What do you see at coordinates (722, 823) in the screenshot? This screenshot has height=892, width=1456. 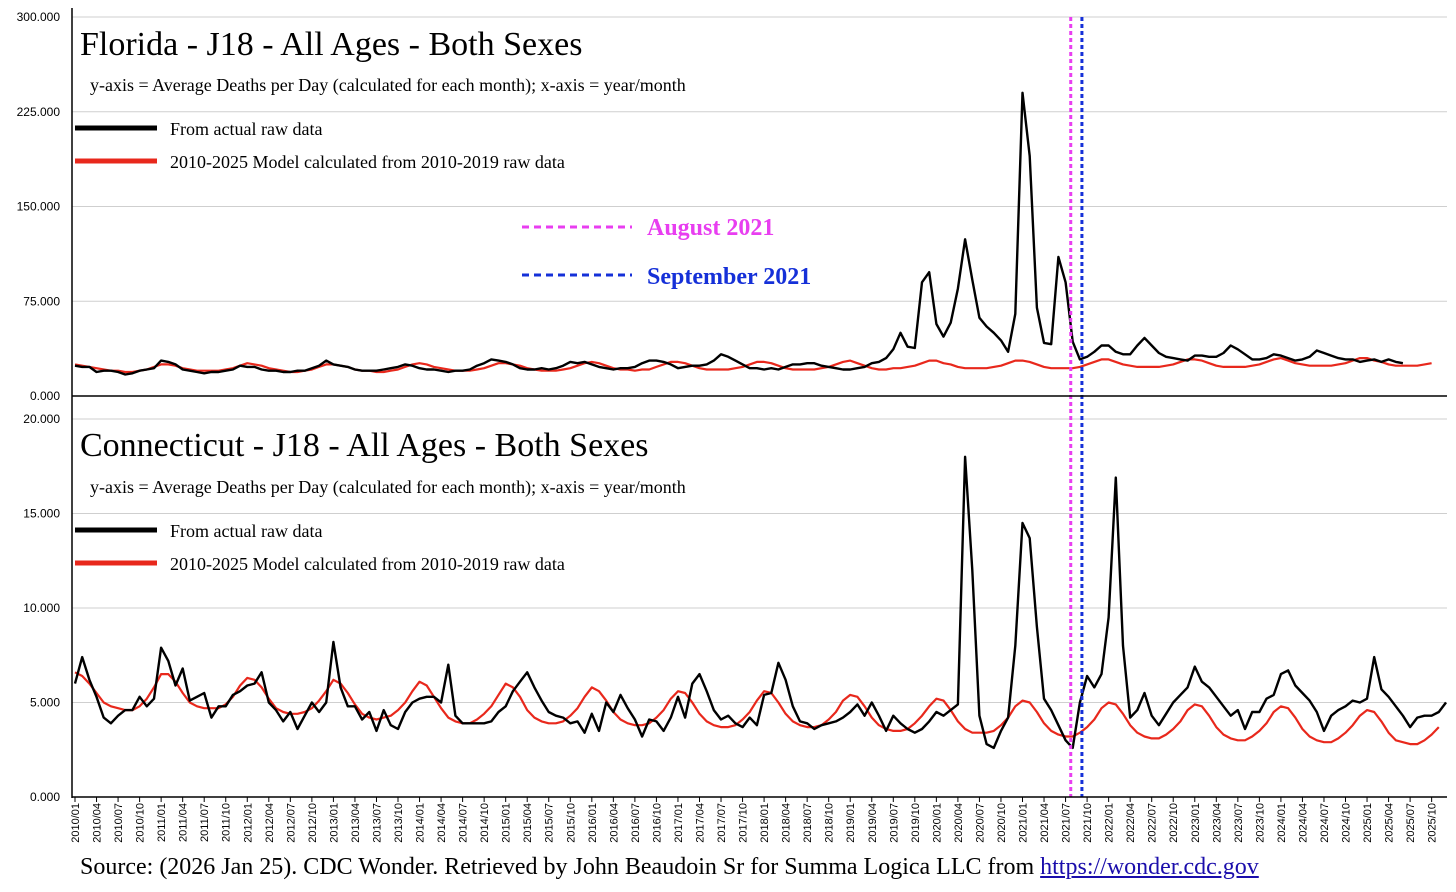 I see `x-tick-label: 2017/07` at bounding box center [722, 823].